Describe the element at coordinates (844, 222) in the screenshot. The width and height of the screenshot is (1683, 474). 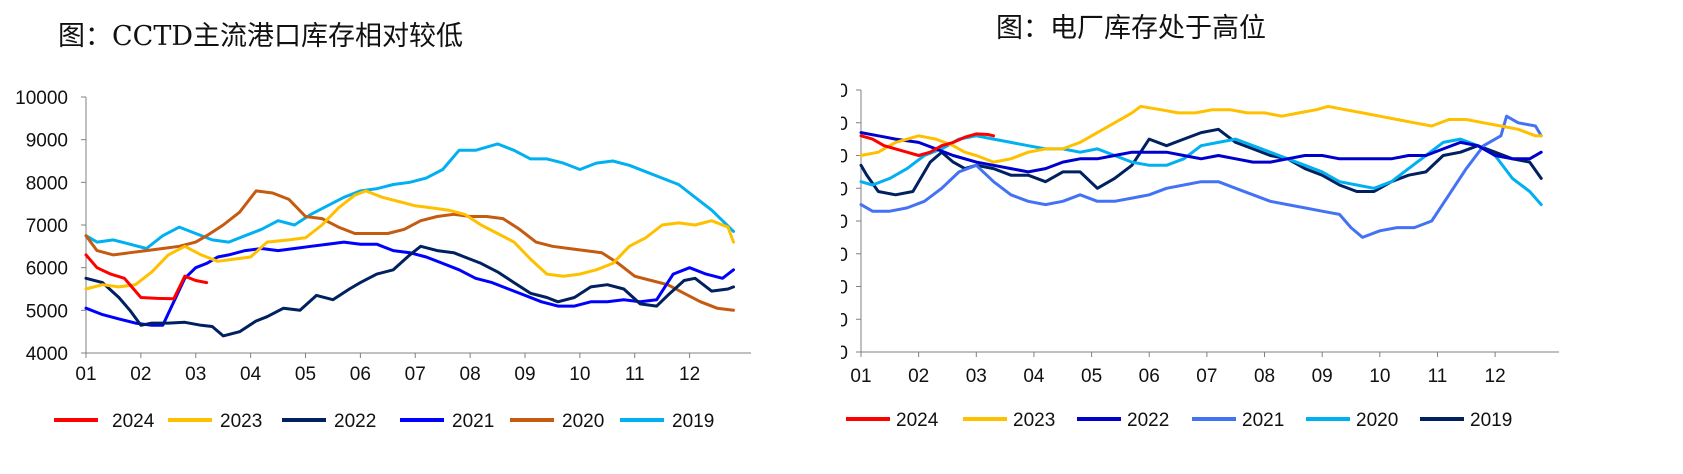
I see `y-tick-label: 2000` at that location.